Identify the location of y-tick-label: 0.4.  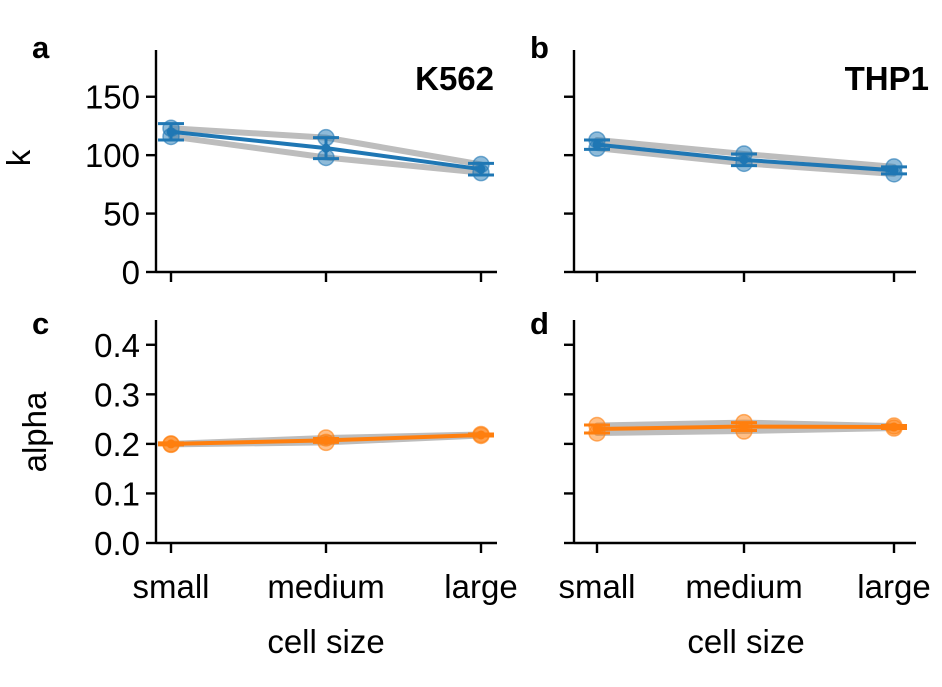
(117, 345).